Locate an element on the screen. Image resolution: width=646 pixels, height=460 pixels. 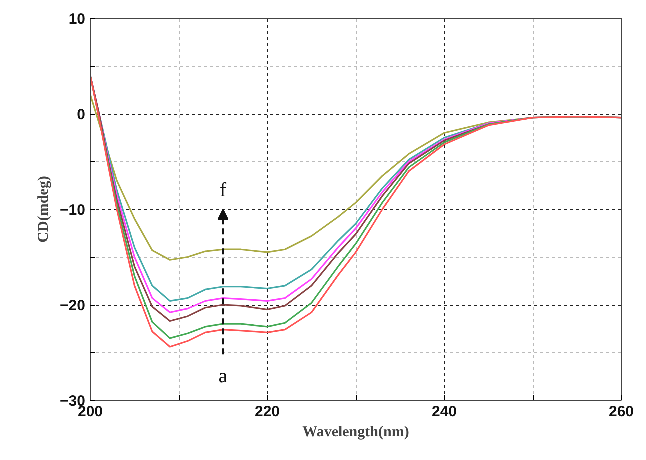
y-axis-title: CD(mdeg) is located at coordinates (44, 209).